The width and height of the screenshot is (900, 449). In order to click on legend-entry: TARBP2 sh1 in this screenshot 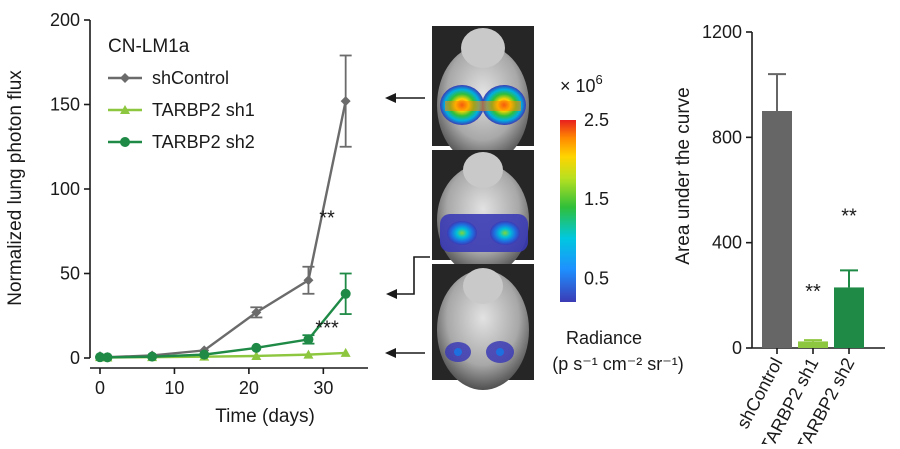, I will do `click(181, 110)`.